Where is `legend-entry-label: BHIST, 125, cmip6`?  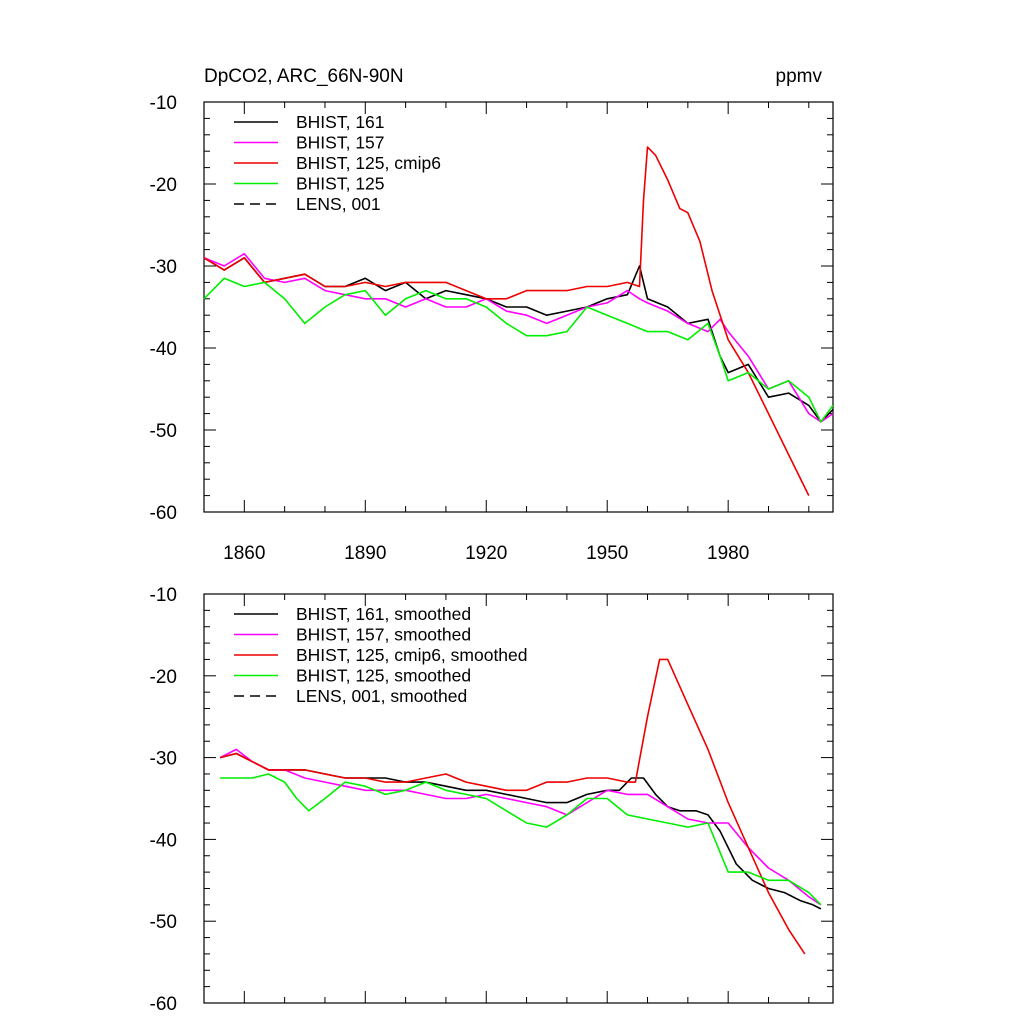 legend-entry-label: BHIST, 125, cmip6 is located at coordinates (368, 163).